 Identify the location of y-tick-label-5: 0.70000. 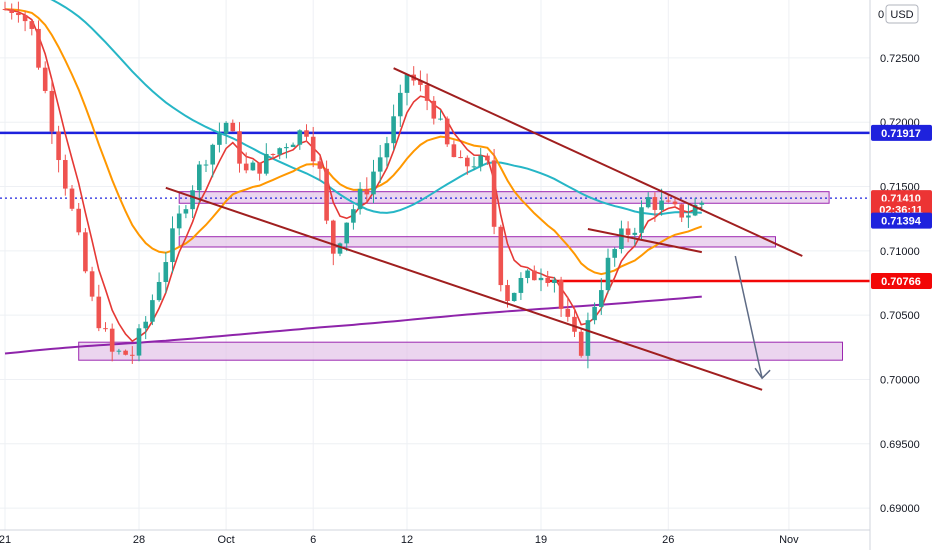
(900, 380).